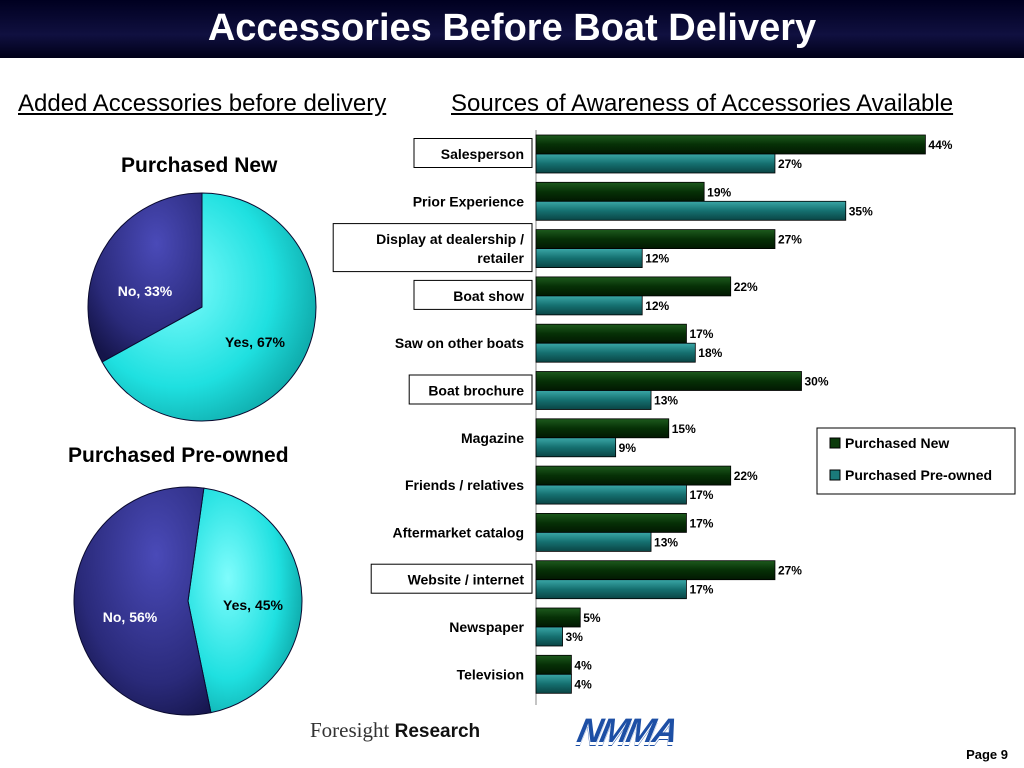 The height and width of the screenshot is (768, 1024). What do you see at coordinates (450, 239) in the screenshot?
I see `bar-category-label: Display at dealership /` at bounding box center [450, 239].